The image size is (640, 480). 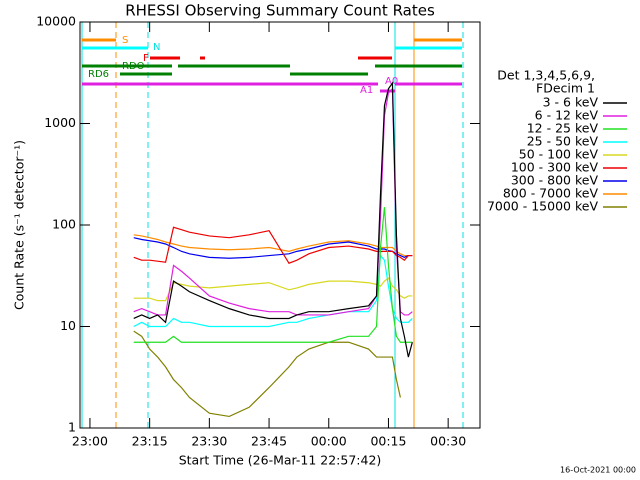 What do you see at coordinates (571, 102) in the screenshot?
I see `legend-label: 3 - 6 keV` at bounding box center [571, 102].